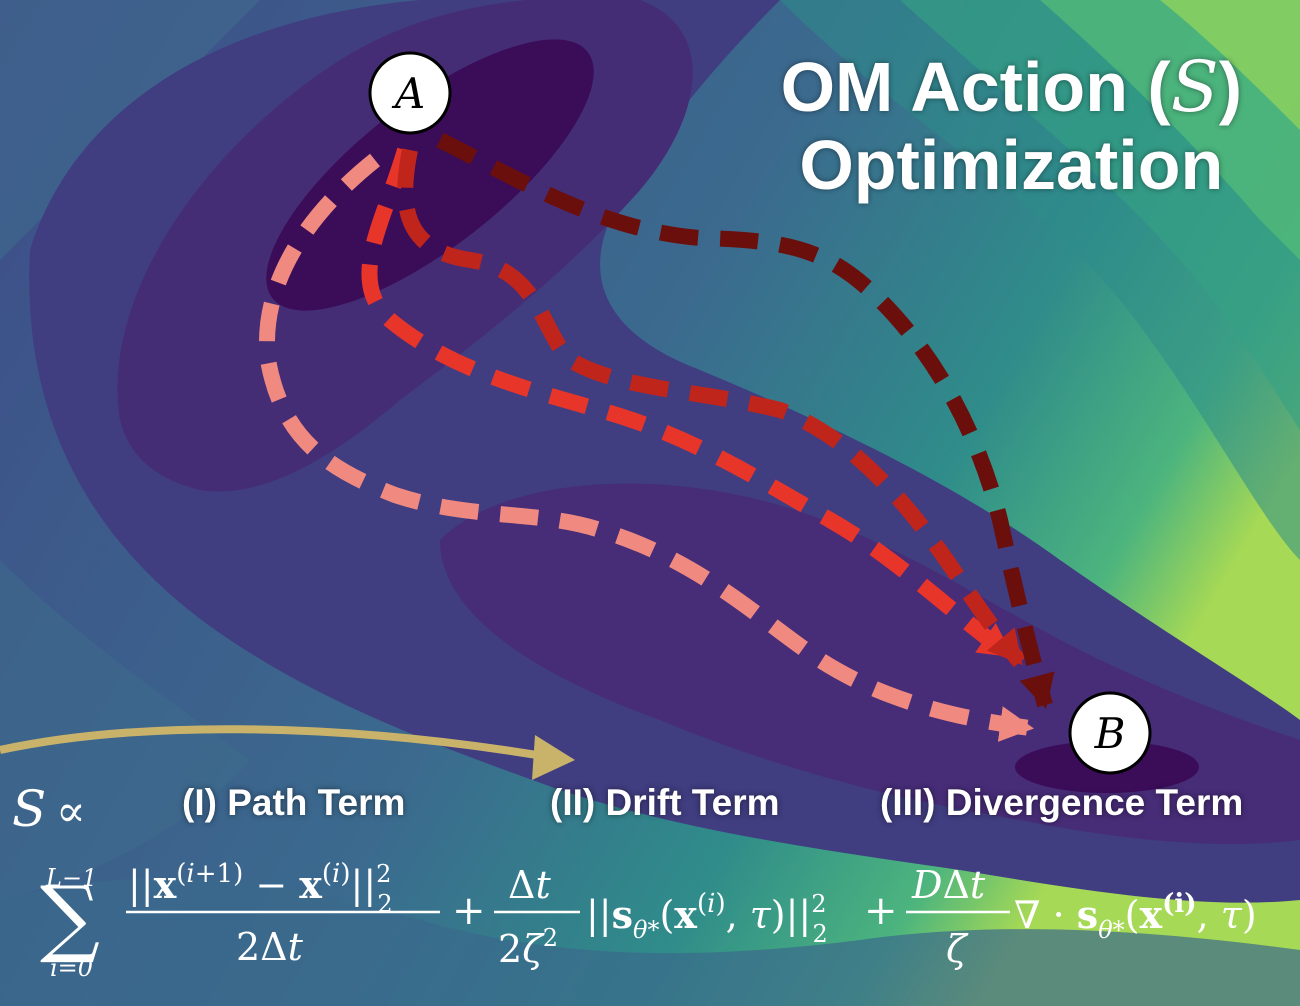 Image resolution: width=1300 pixels, height=1006 pixels. I want to click on diagram-title: OM Action (S) Optimization, so click(1011, 126).